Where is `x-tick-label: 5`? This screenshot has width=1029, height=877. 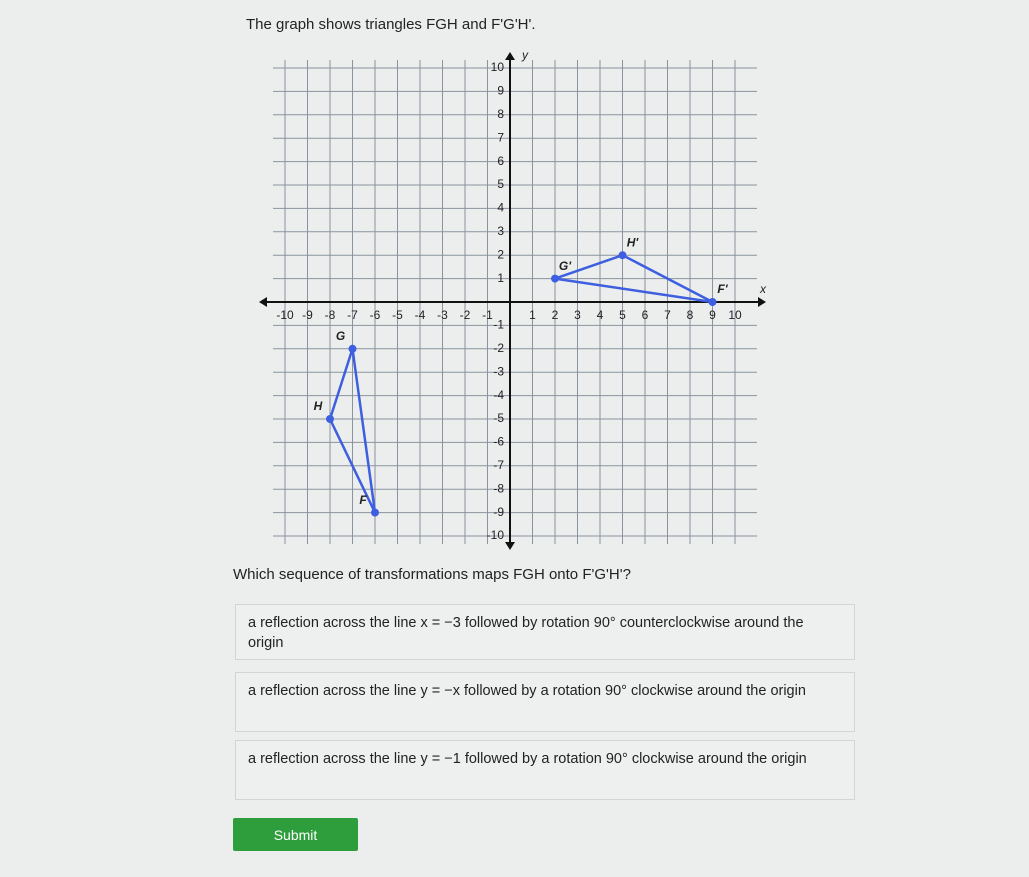 x-tick-label: 5 is located at coordinates (622, 315).